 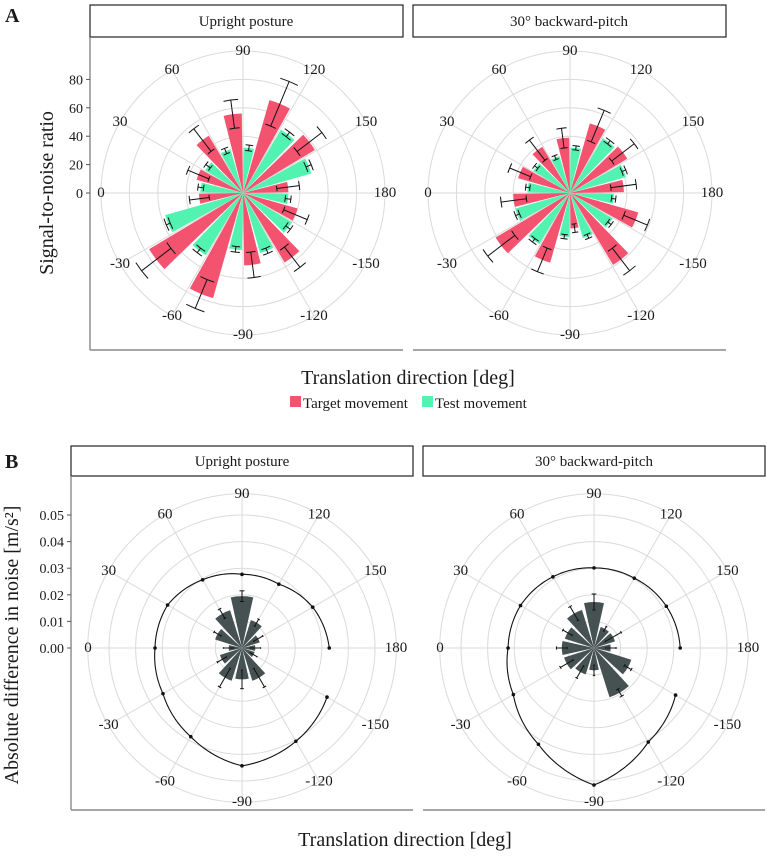 What do you see at coordinates (243, 51) in the screenshot?
I see `angle-tick-label: 90` at bounding box center [243, 51].